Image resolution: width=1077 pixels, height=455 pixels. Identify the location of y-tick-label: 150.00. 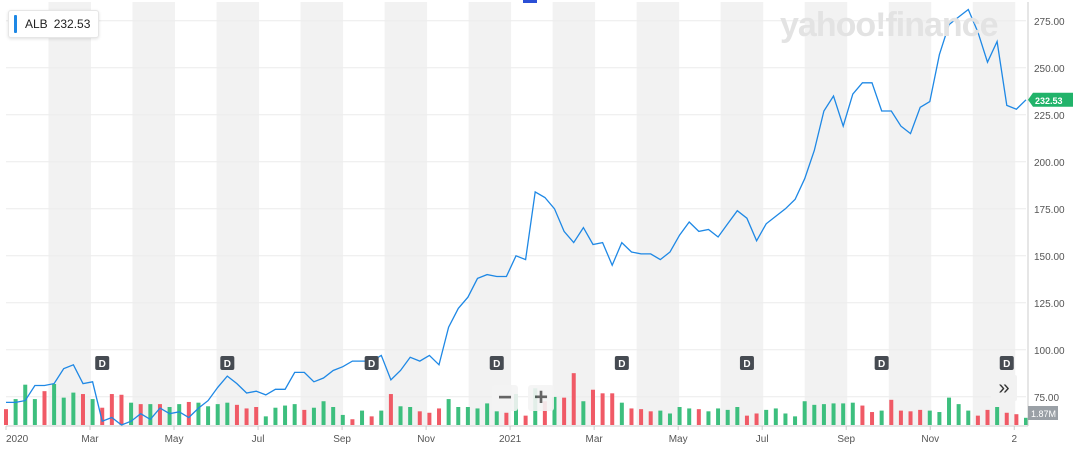
(1049, 257).